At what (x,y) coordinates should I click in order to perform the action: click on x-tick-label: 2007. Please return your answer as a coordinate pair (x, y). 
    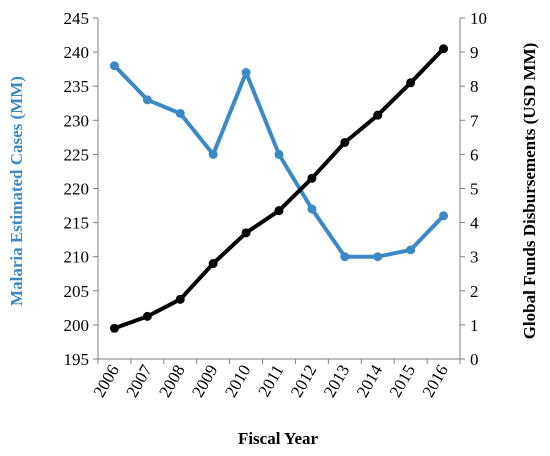
    Looking at the image, I should click on (139, 380).